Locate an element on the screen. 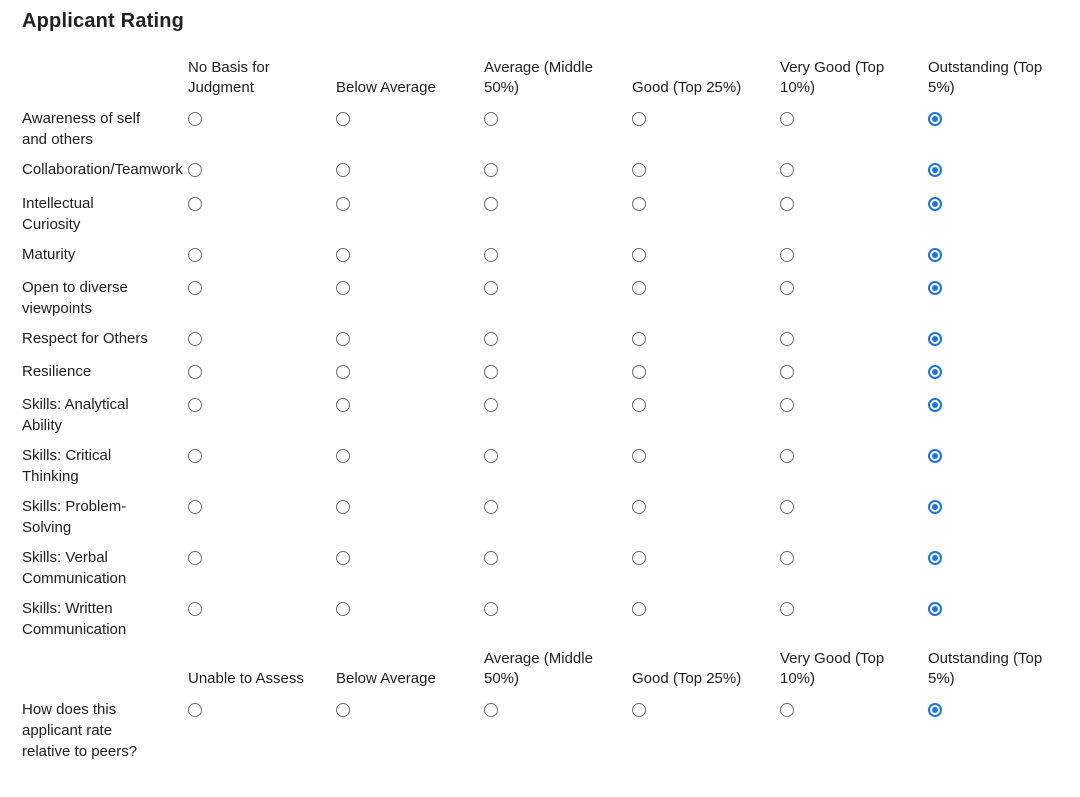 This screenshot has height=797, width=1080. column-header: Very Good (Top 10%) is located at coordinates (832, 77).